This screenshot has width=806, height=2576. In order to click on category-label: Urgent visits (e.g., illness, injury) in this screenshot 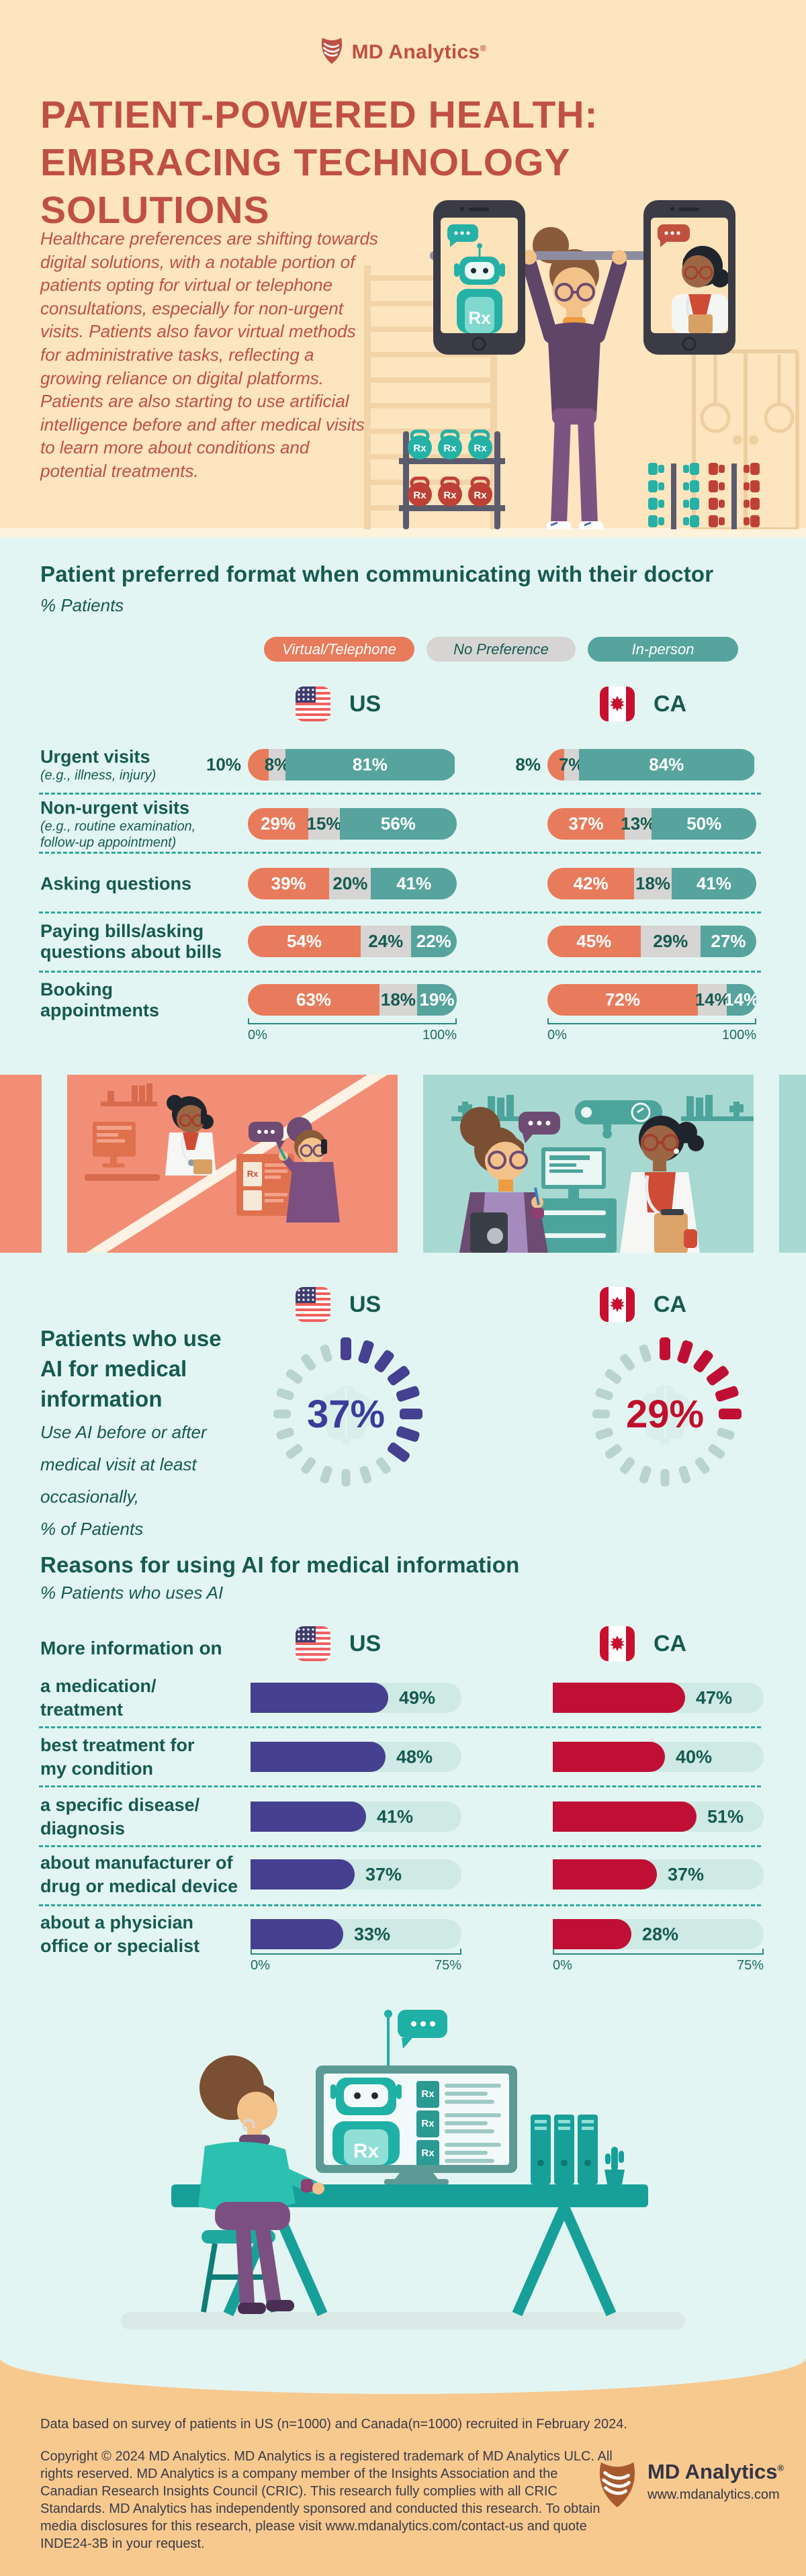, I will do `click(98, 765)`.